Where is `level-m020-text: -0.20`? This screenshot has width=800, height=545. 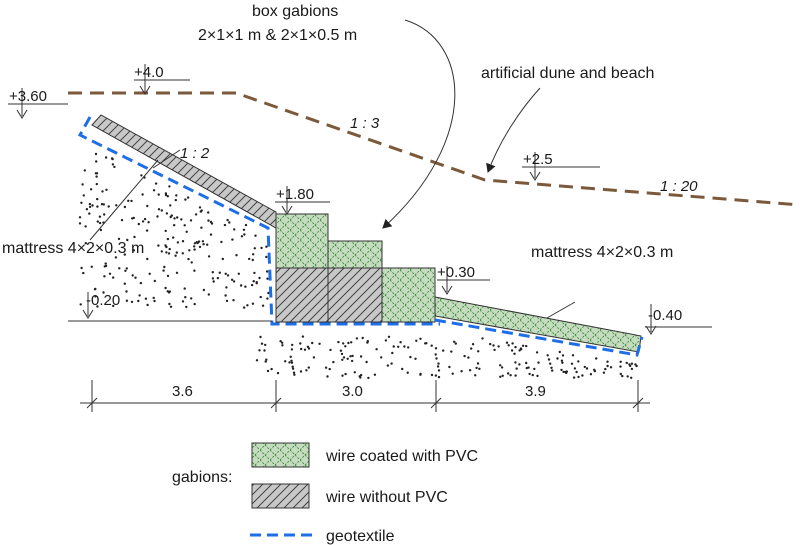
level-m020-text: -0.20 is located at coordinates (103, 300).